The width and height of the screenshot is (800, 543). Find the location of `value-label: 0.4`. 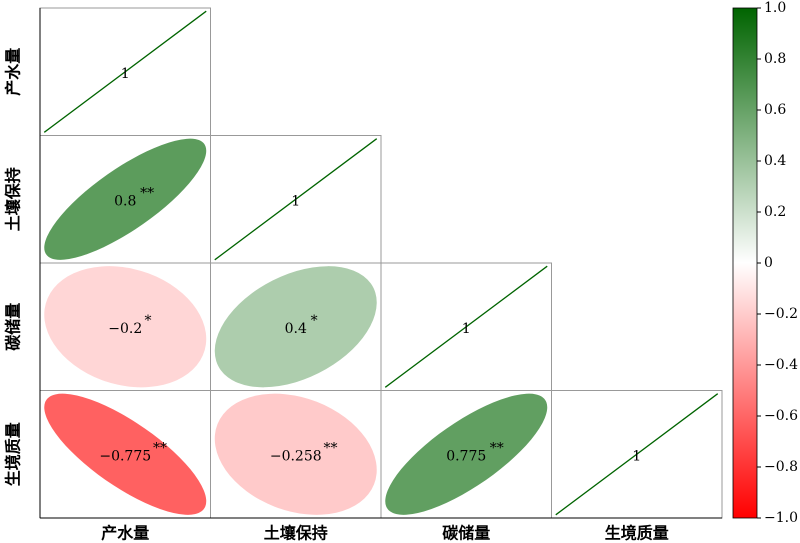

value-label: 0.4 is located at coordinates (296, 329).